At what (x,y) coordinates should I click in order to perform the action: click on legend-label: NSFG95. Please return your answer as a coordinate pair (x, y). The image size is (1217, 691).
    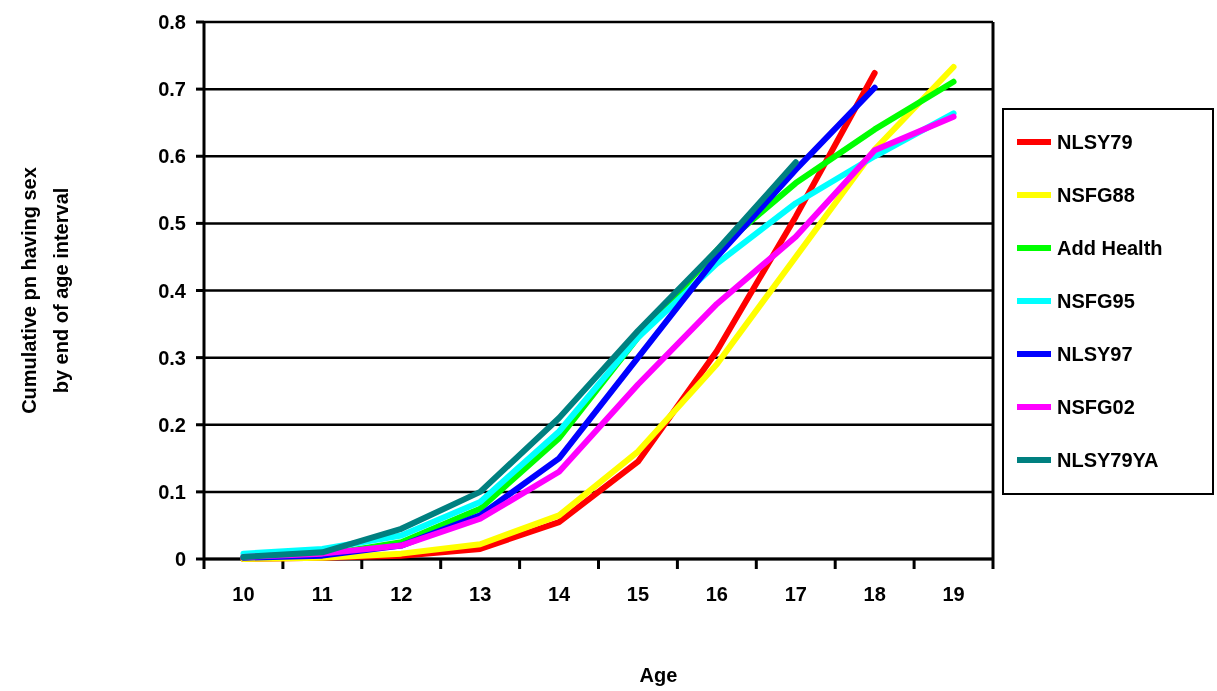
    Looking at the image, I should click on (1096, 301).